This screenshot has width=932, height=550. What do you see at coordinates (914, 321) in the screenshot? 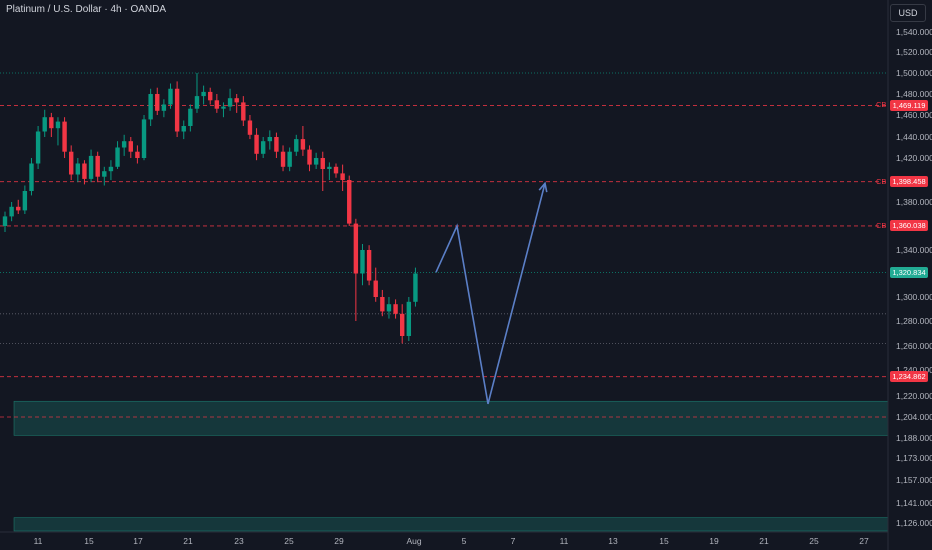
I see `price-tick-label: 1,280.000` at bounding box center [914, 321].